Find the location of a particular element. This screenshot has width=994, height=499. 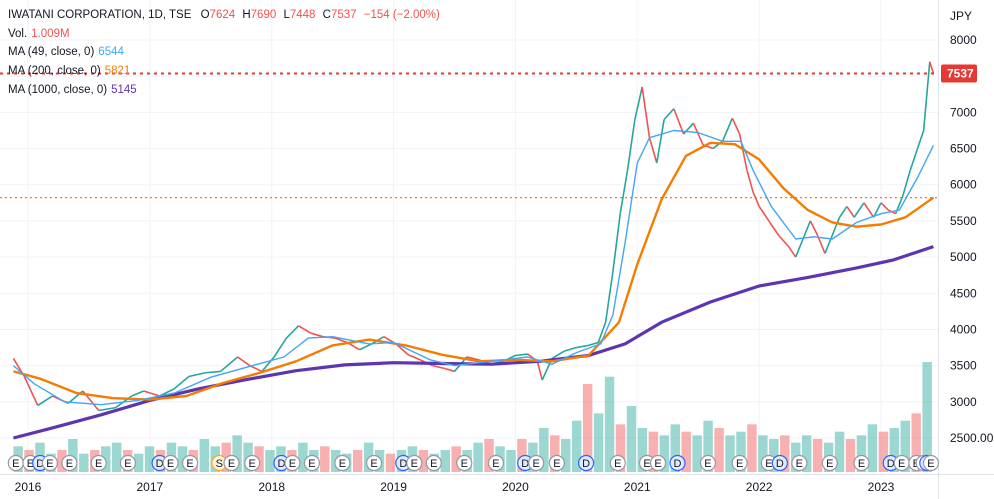

legend-change: −154 (−2.00%) is located at coordinates (401, 15).